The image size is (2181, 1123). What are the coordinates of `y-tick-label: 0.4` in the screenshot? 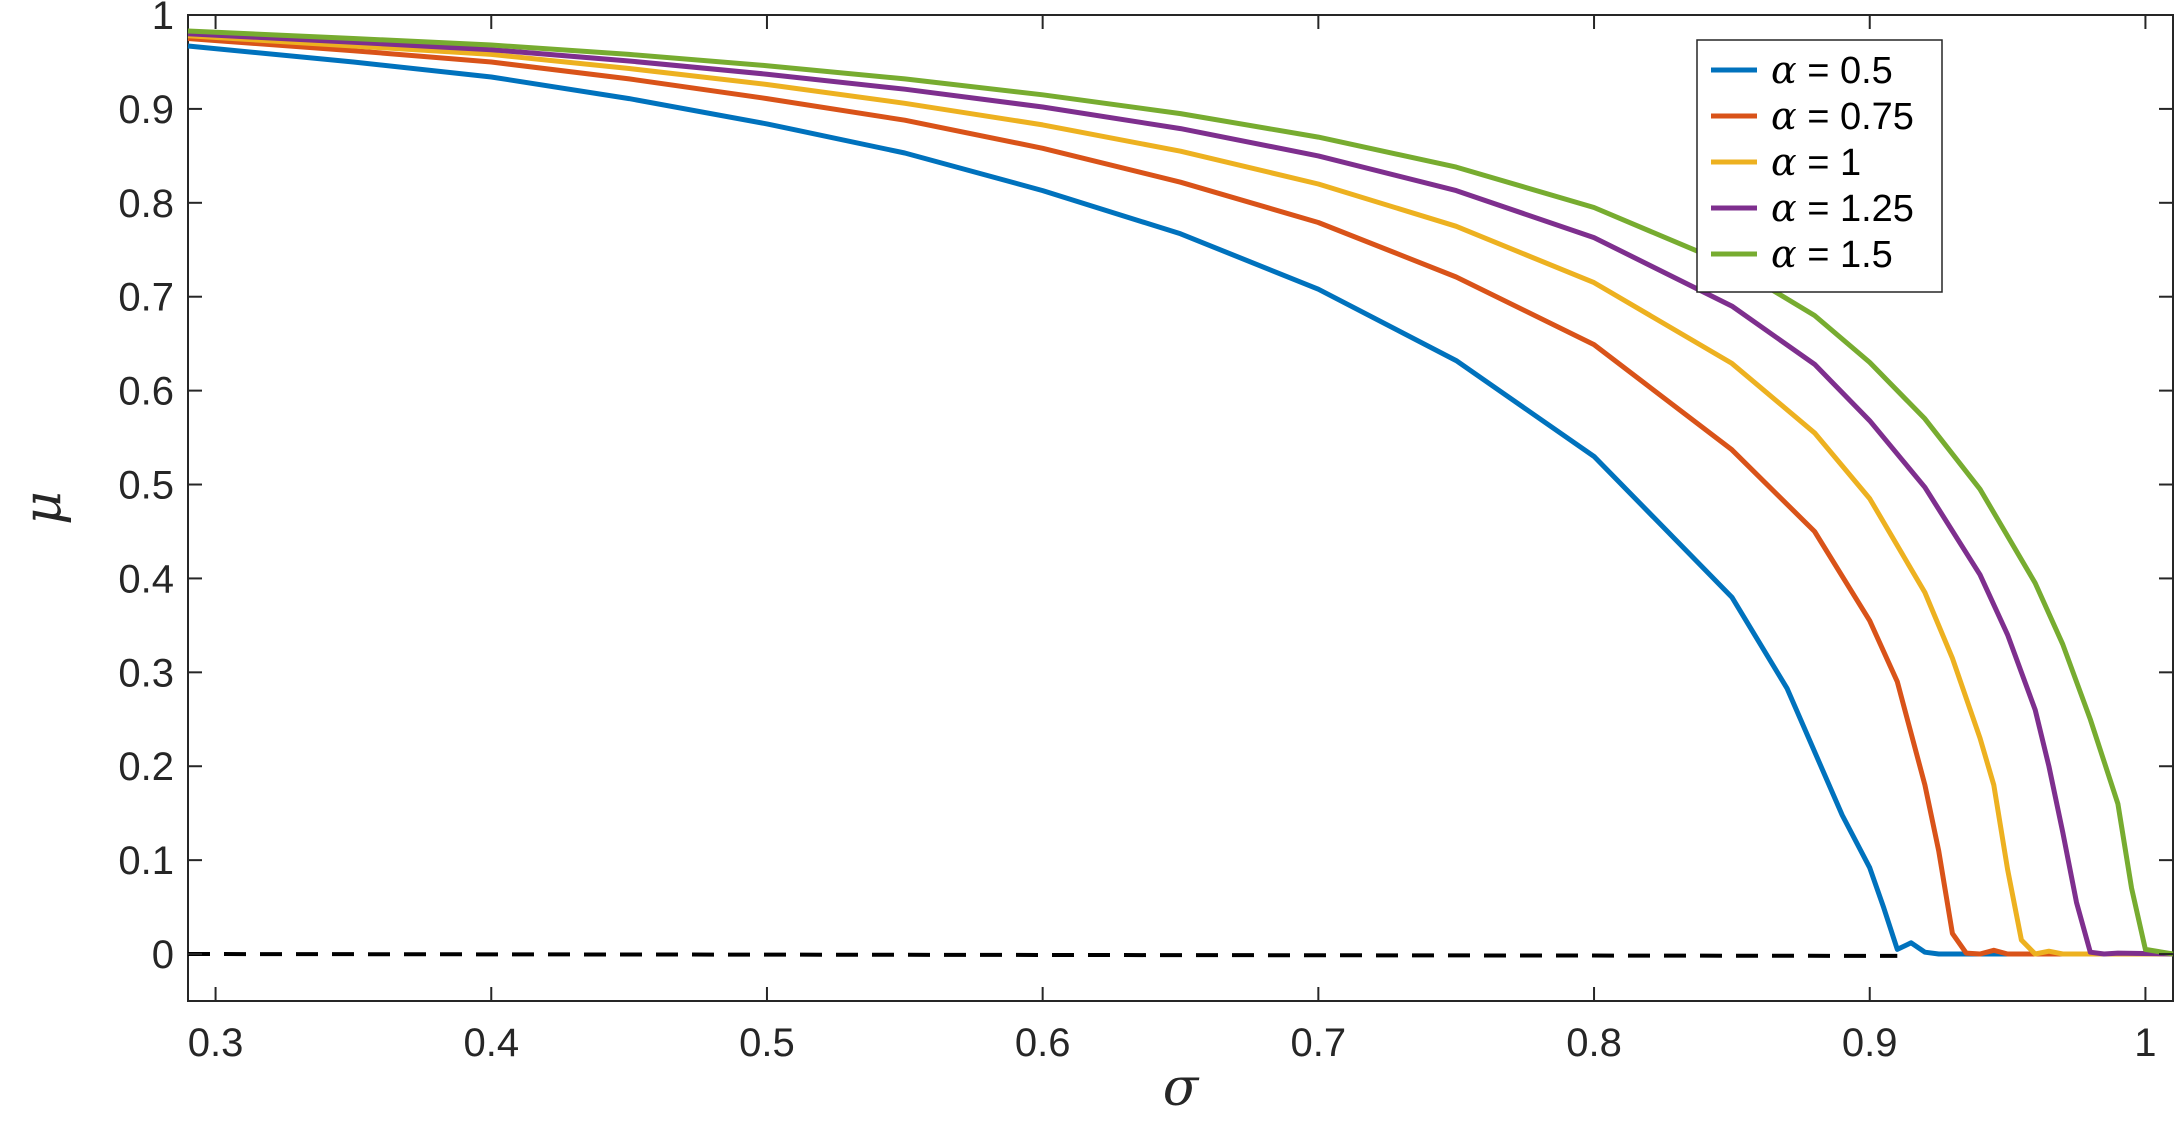 It's located at (146, 579).